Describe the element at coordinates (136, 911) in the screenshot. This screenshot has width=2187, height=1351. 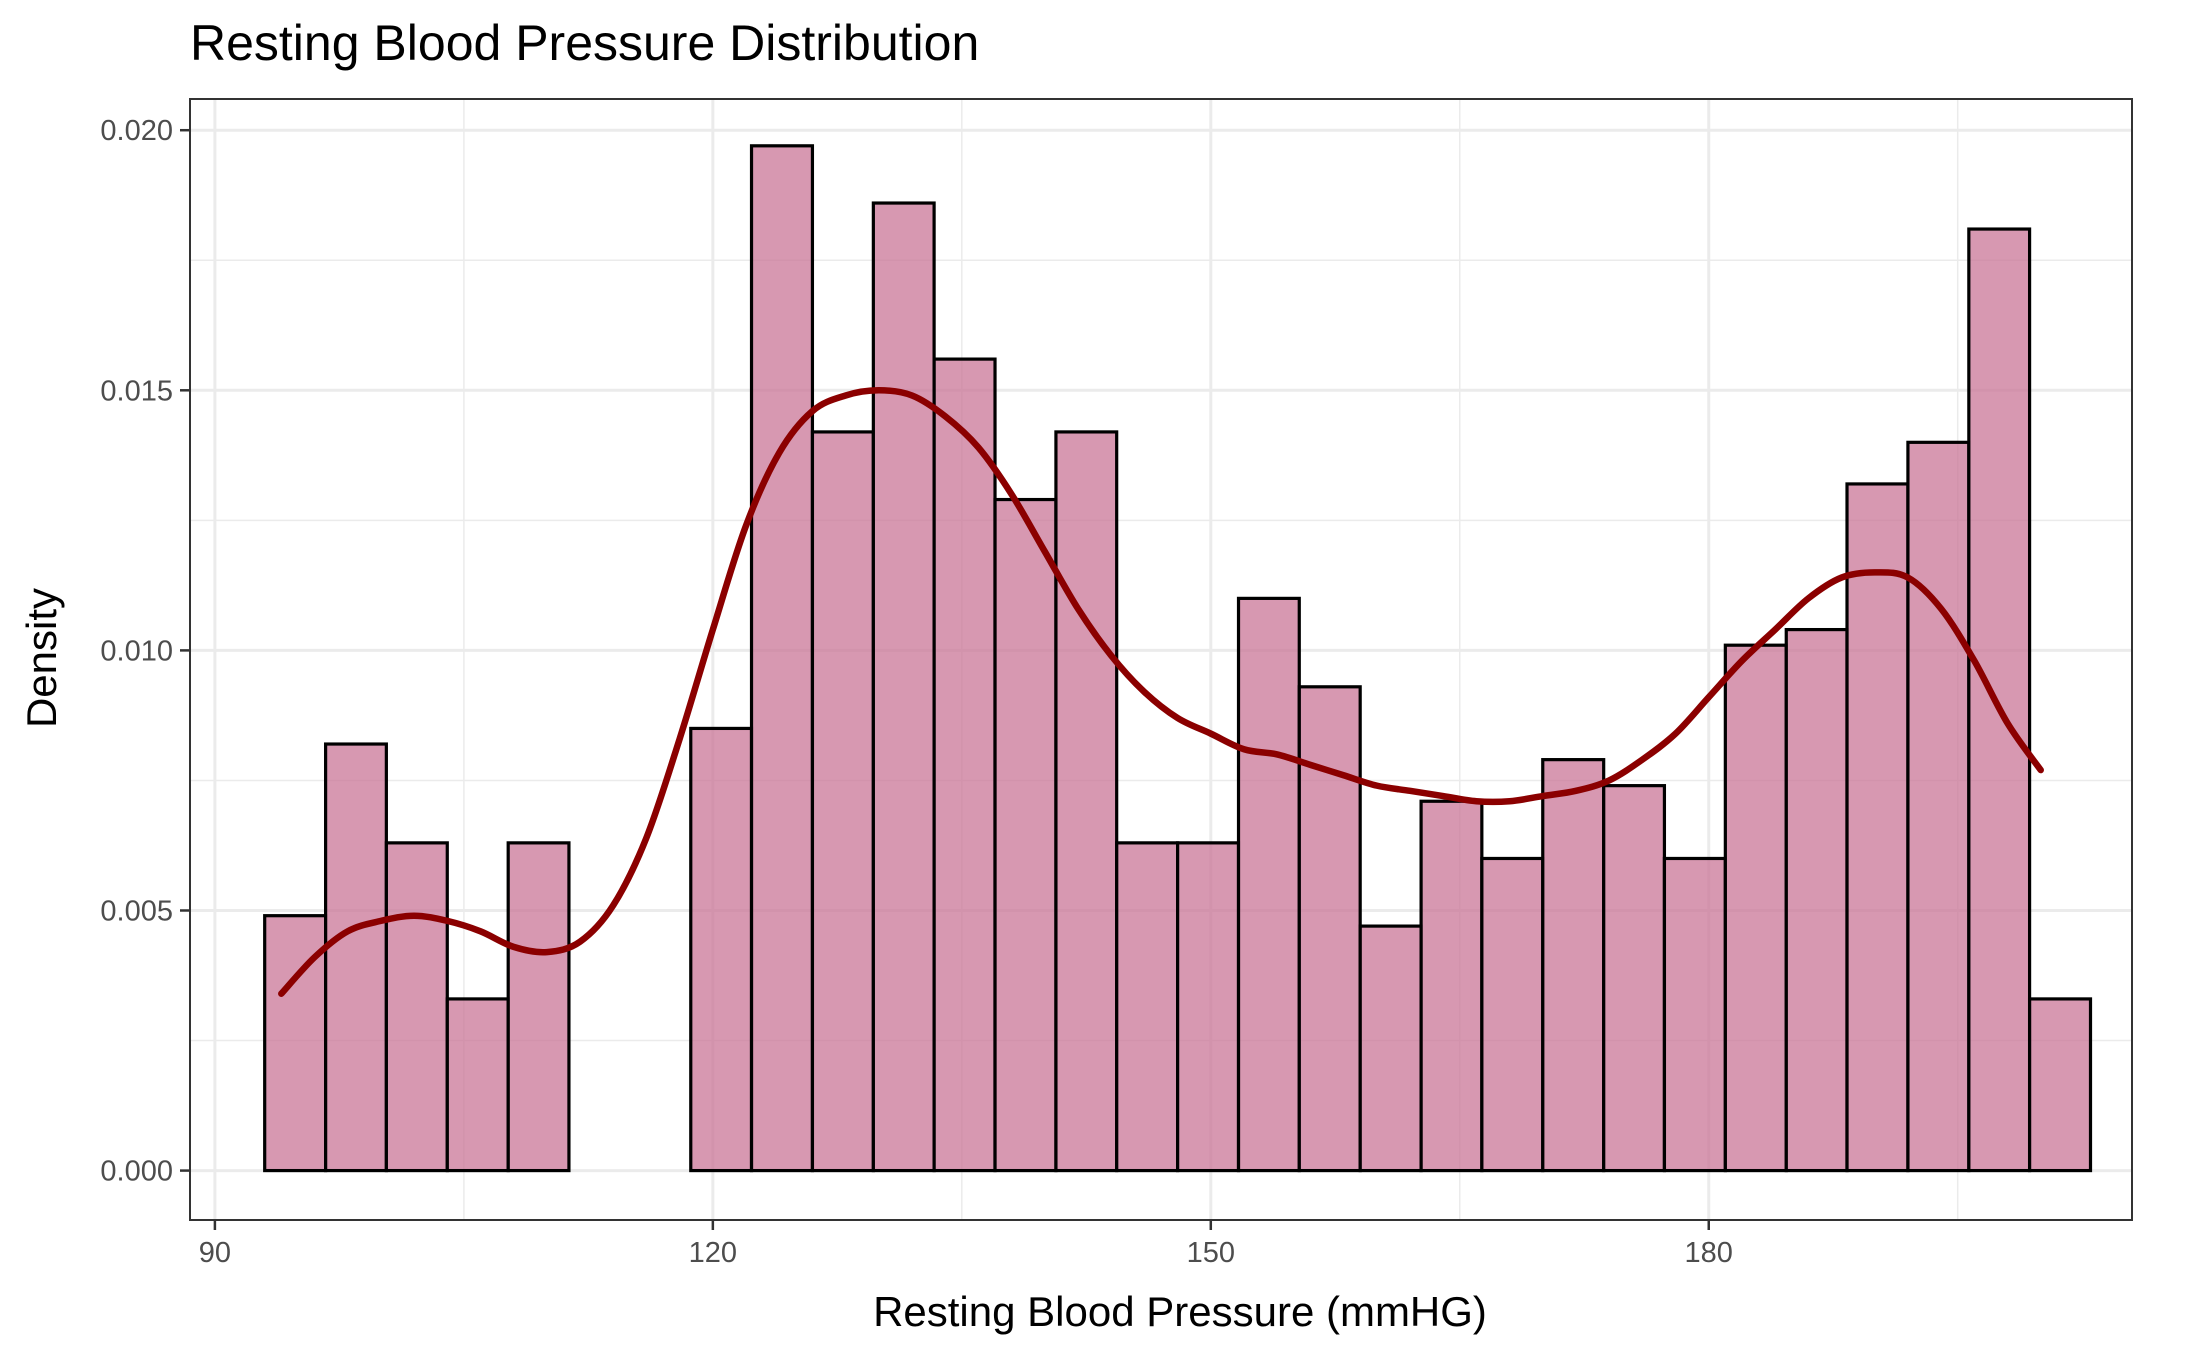
I see `y-tick-label: 0.005` at that location.